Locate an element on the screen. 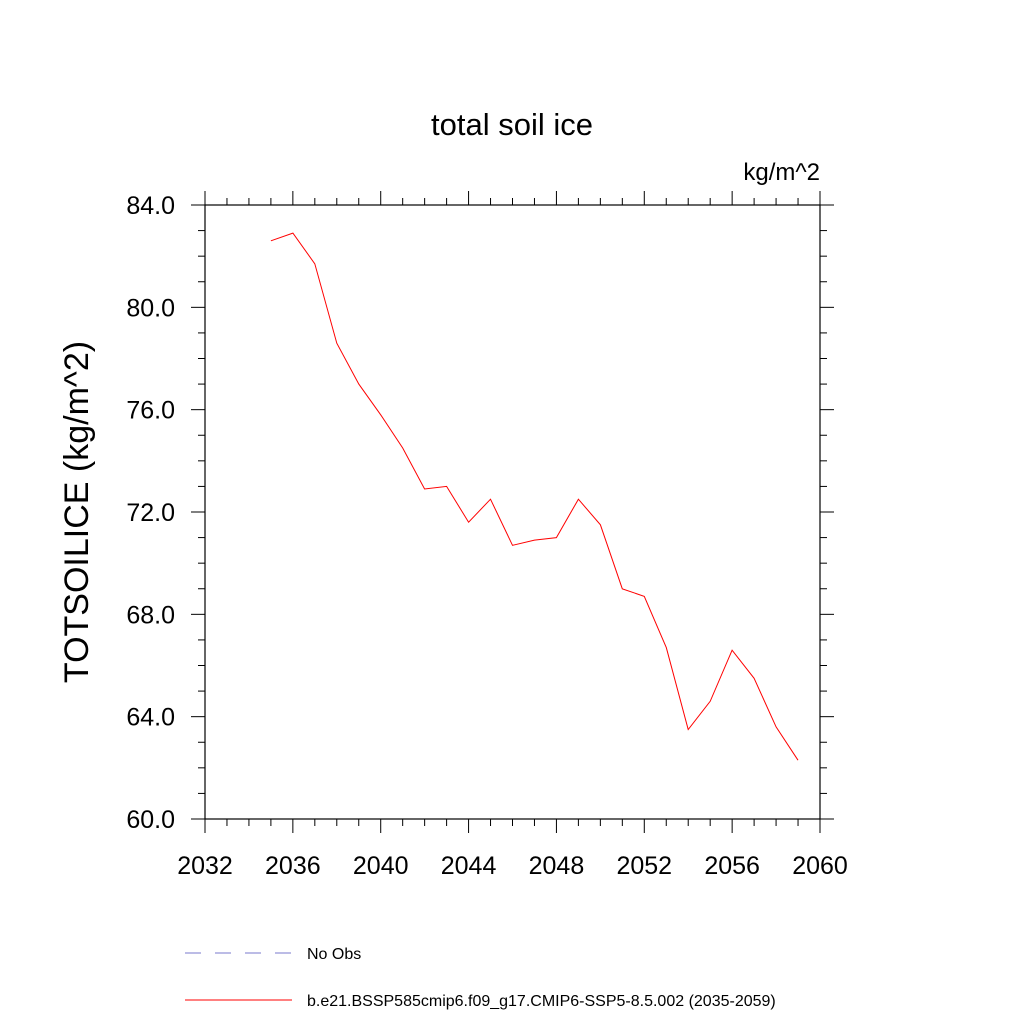 Image resolution: width=1024 pixels, height=1024 pixels. legend-label: No Obs is located at coordinates (334, 954).